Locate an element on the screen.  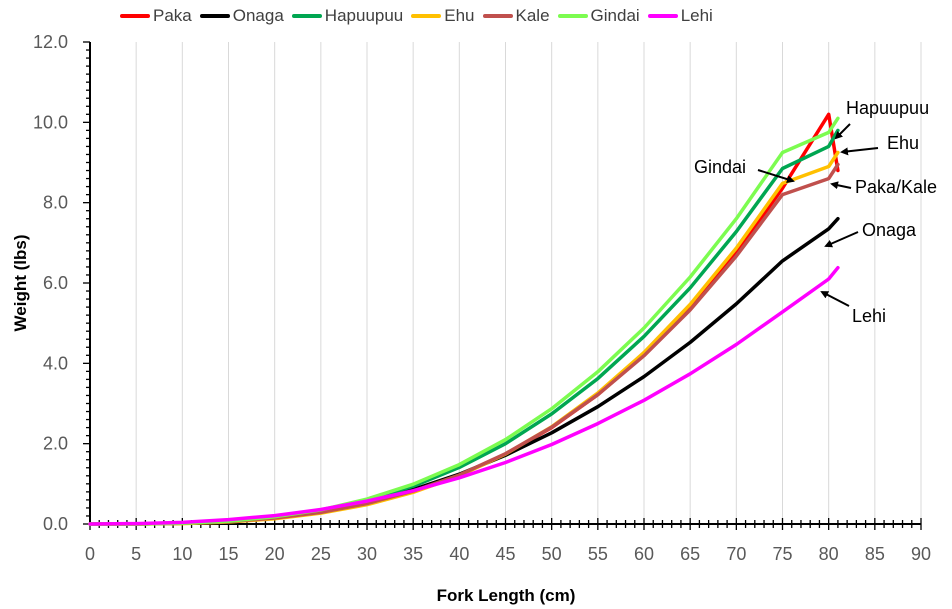
legend-label-hapuupuu: Hapuupuu is located at coordinates (364, 15).